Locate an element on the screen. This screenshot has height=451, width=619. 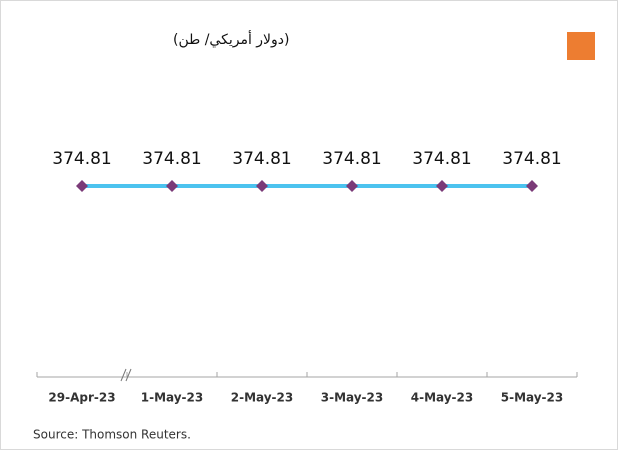
x-tick-label: 3-May-23 is located at coordinates (352, 398).